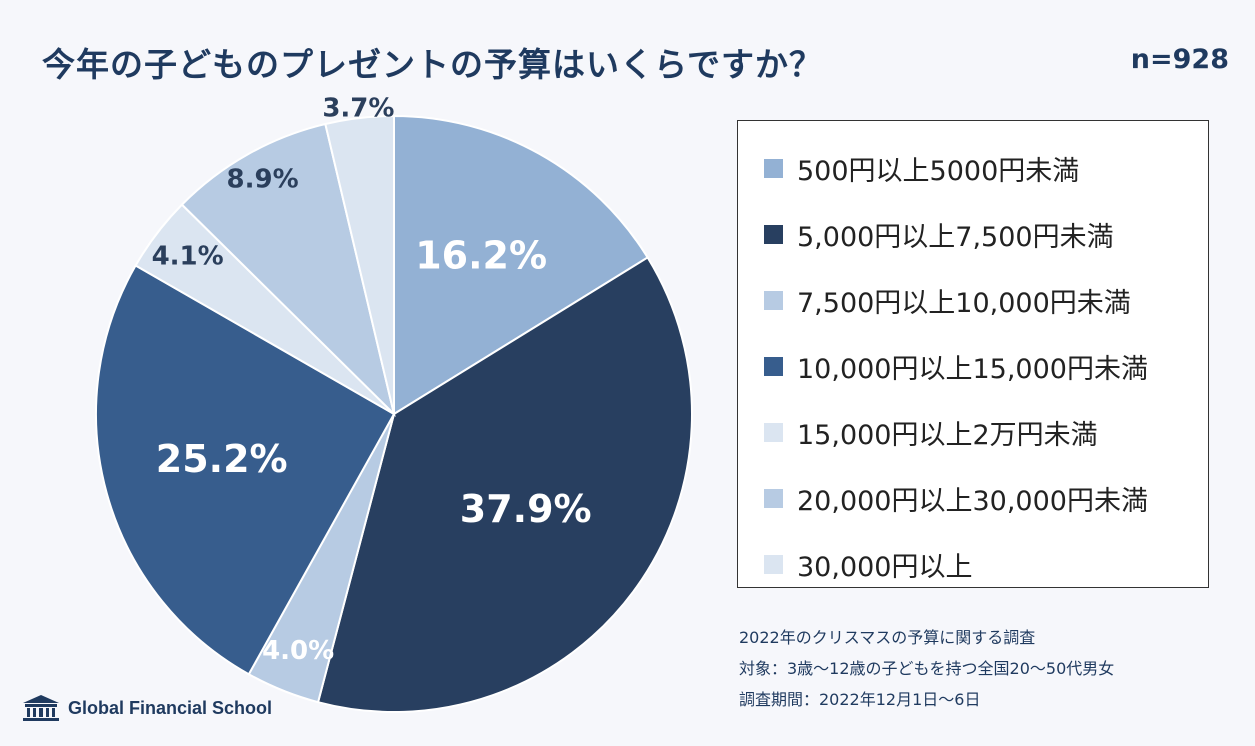 Image resolution: width=1255 pixels, height=746 pixels. I want to click on legend-item: 20,000円以上30,000円未満, so click(973, 498).